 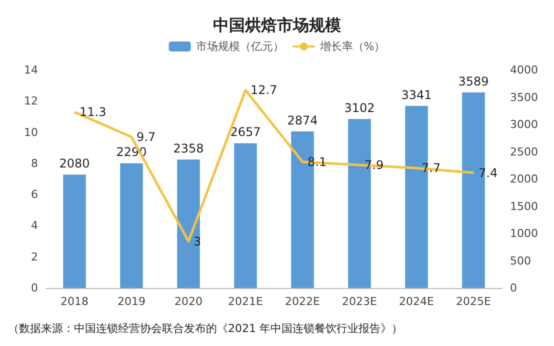 I want to click on data-label: 7.7, so click(x=431, y=168).